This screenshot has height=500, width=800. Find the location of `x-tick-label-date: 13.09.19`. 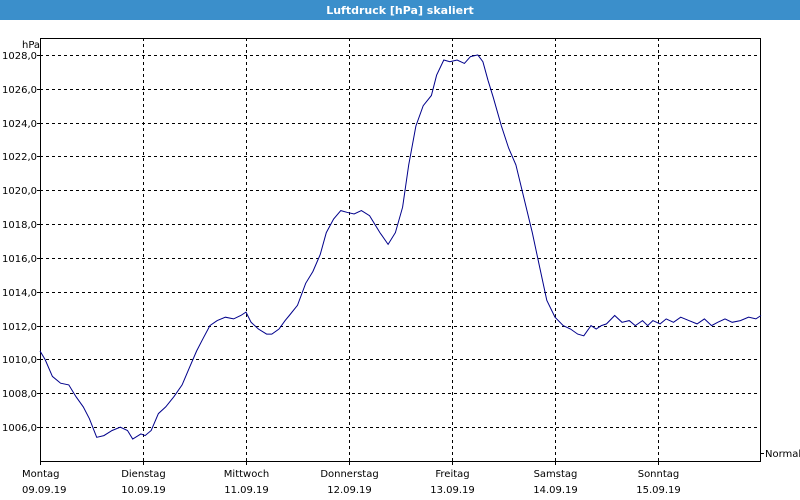

x-tick-label-date: 13.09.19 is located at coordinates (452, 490).